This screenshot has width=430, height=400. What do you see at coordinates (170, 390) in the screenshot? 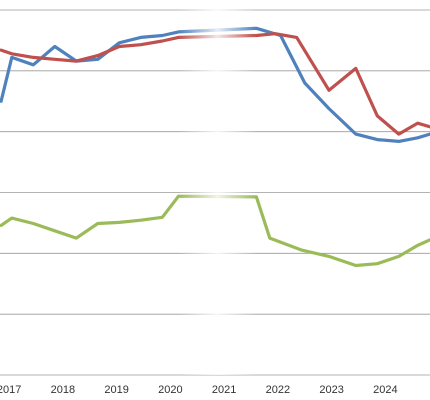
I see `x-tick-label: 2020` at bounding box center [170, 390].